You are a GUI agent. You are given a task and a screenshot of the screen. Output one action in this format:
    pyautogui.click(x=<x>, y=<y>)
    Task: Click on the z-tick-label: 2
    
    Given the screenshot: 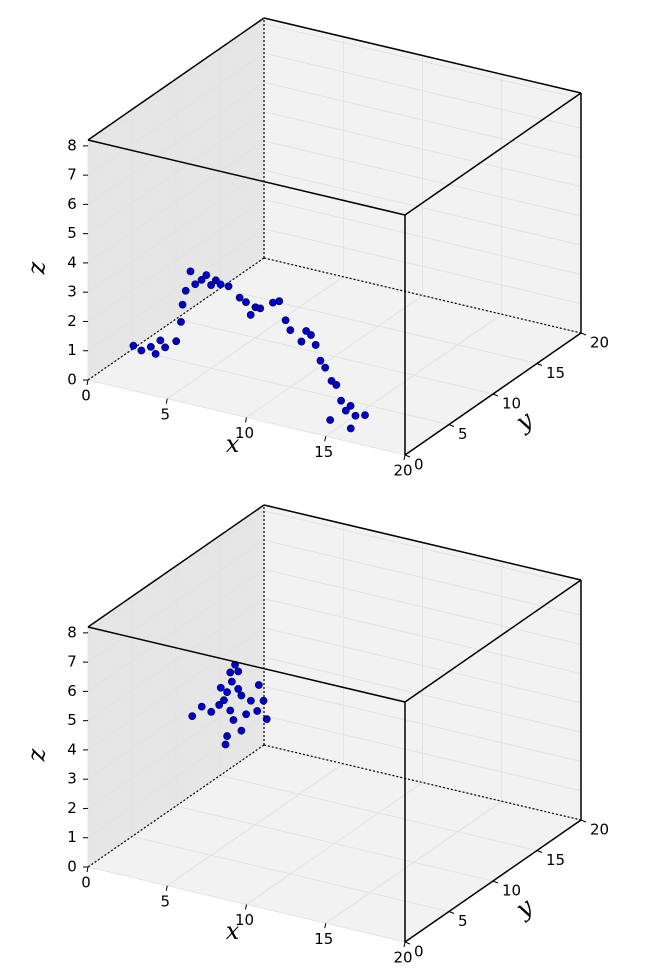 What is the action you would take?
    pyautogui.click(x=72, y=321)
    